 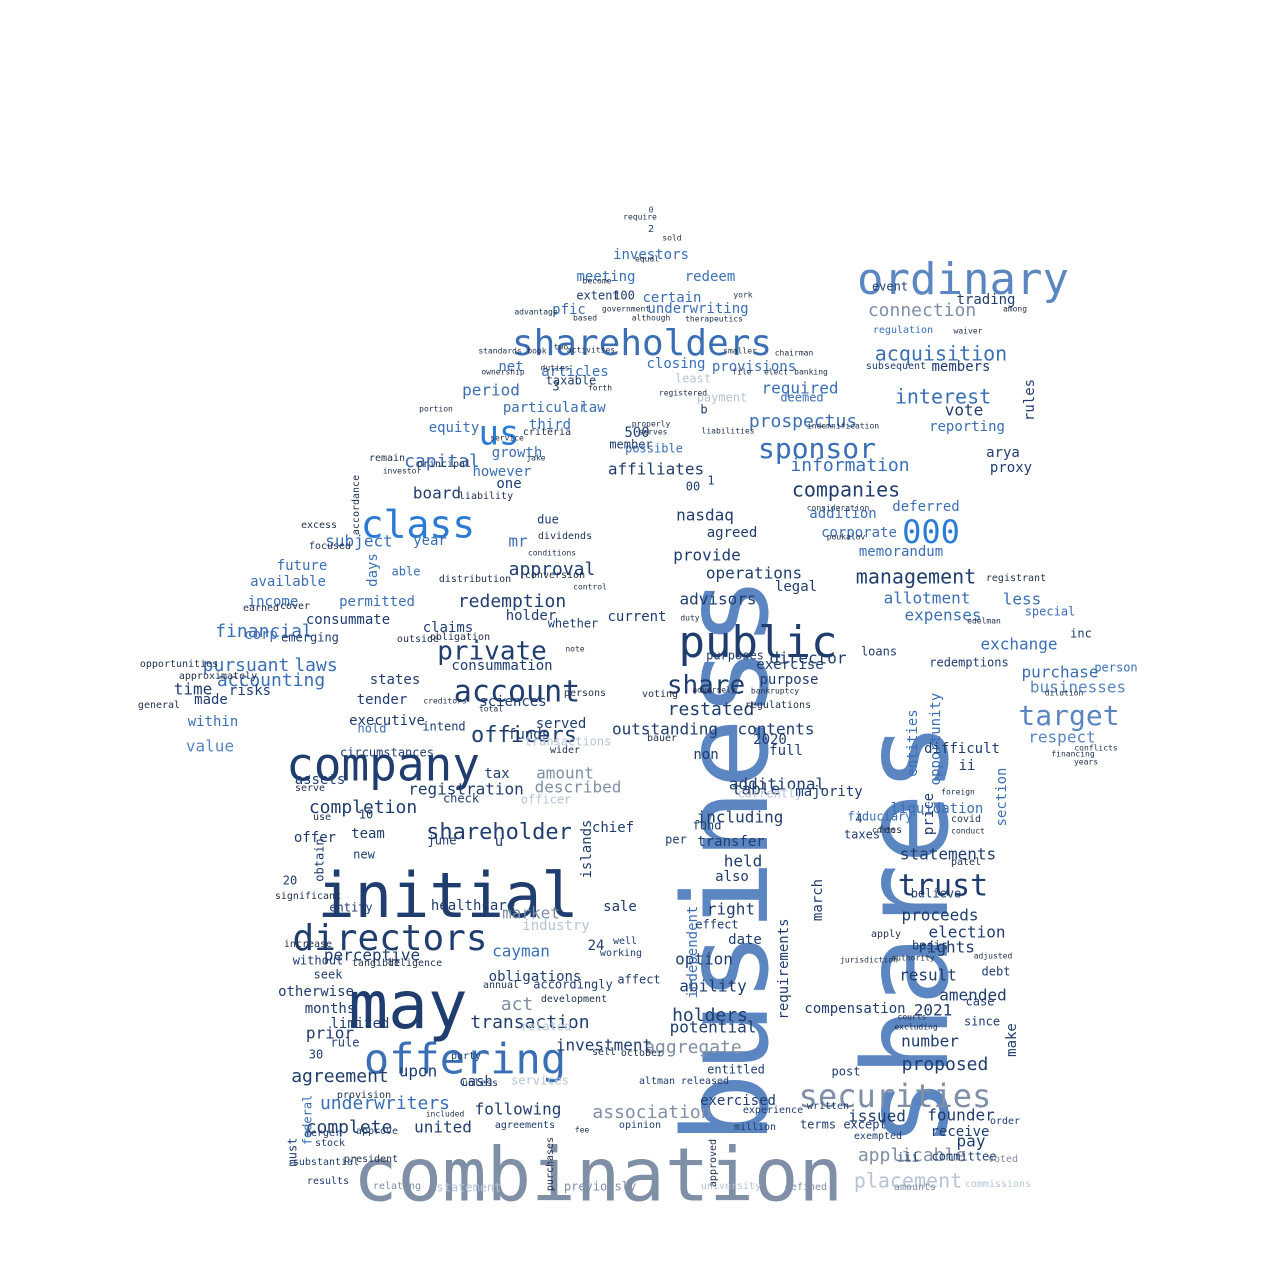 I want to click on cloud-word: dilution, so click(x=1064, y=693).